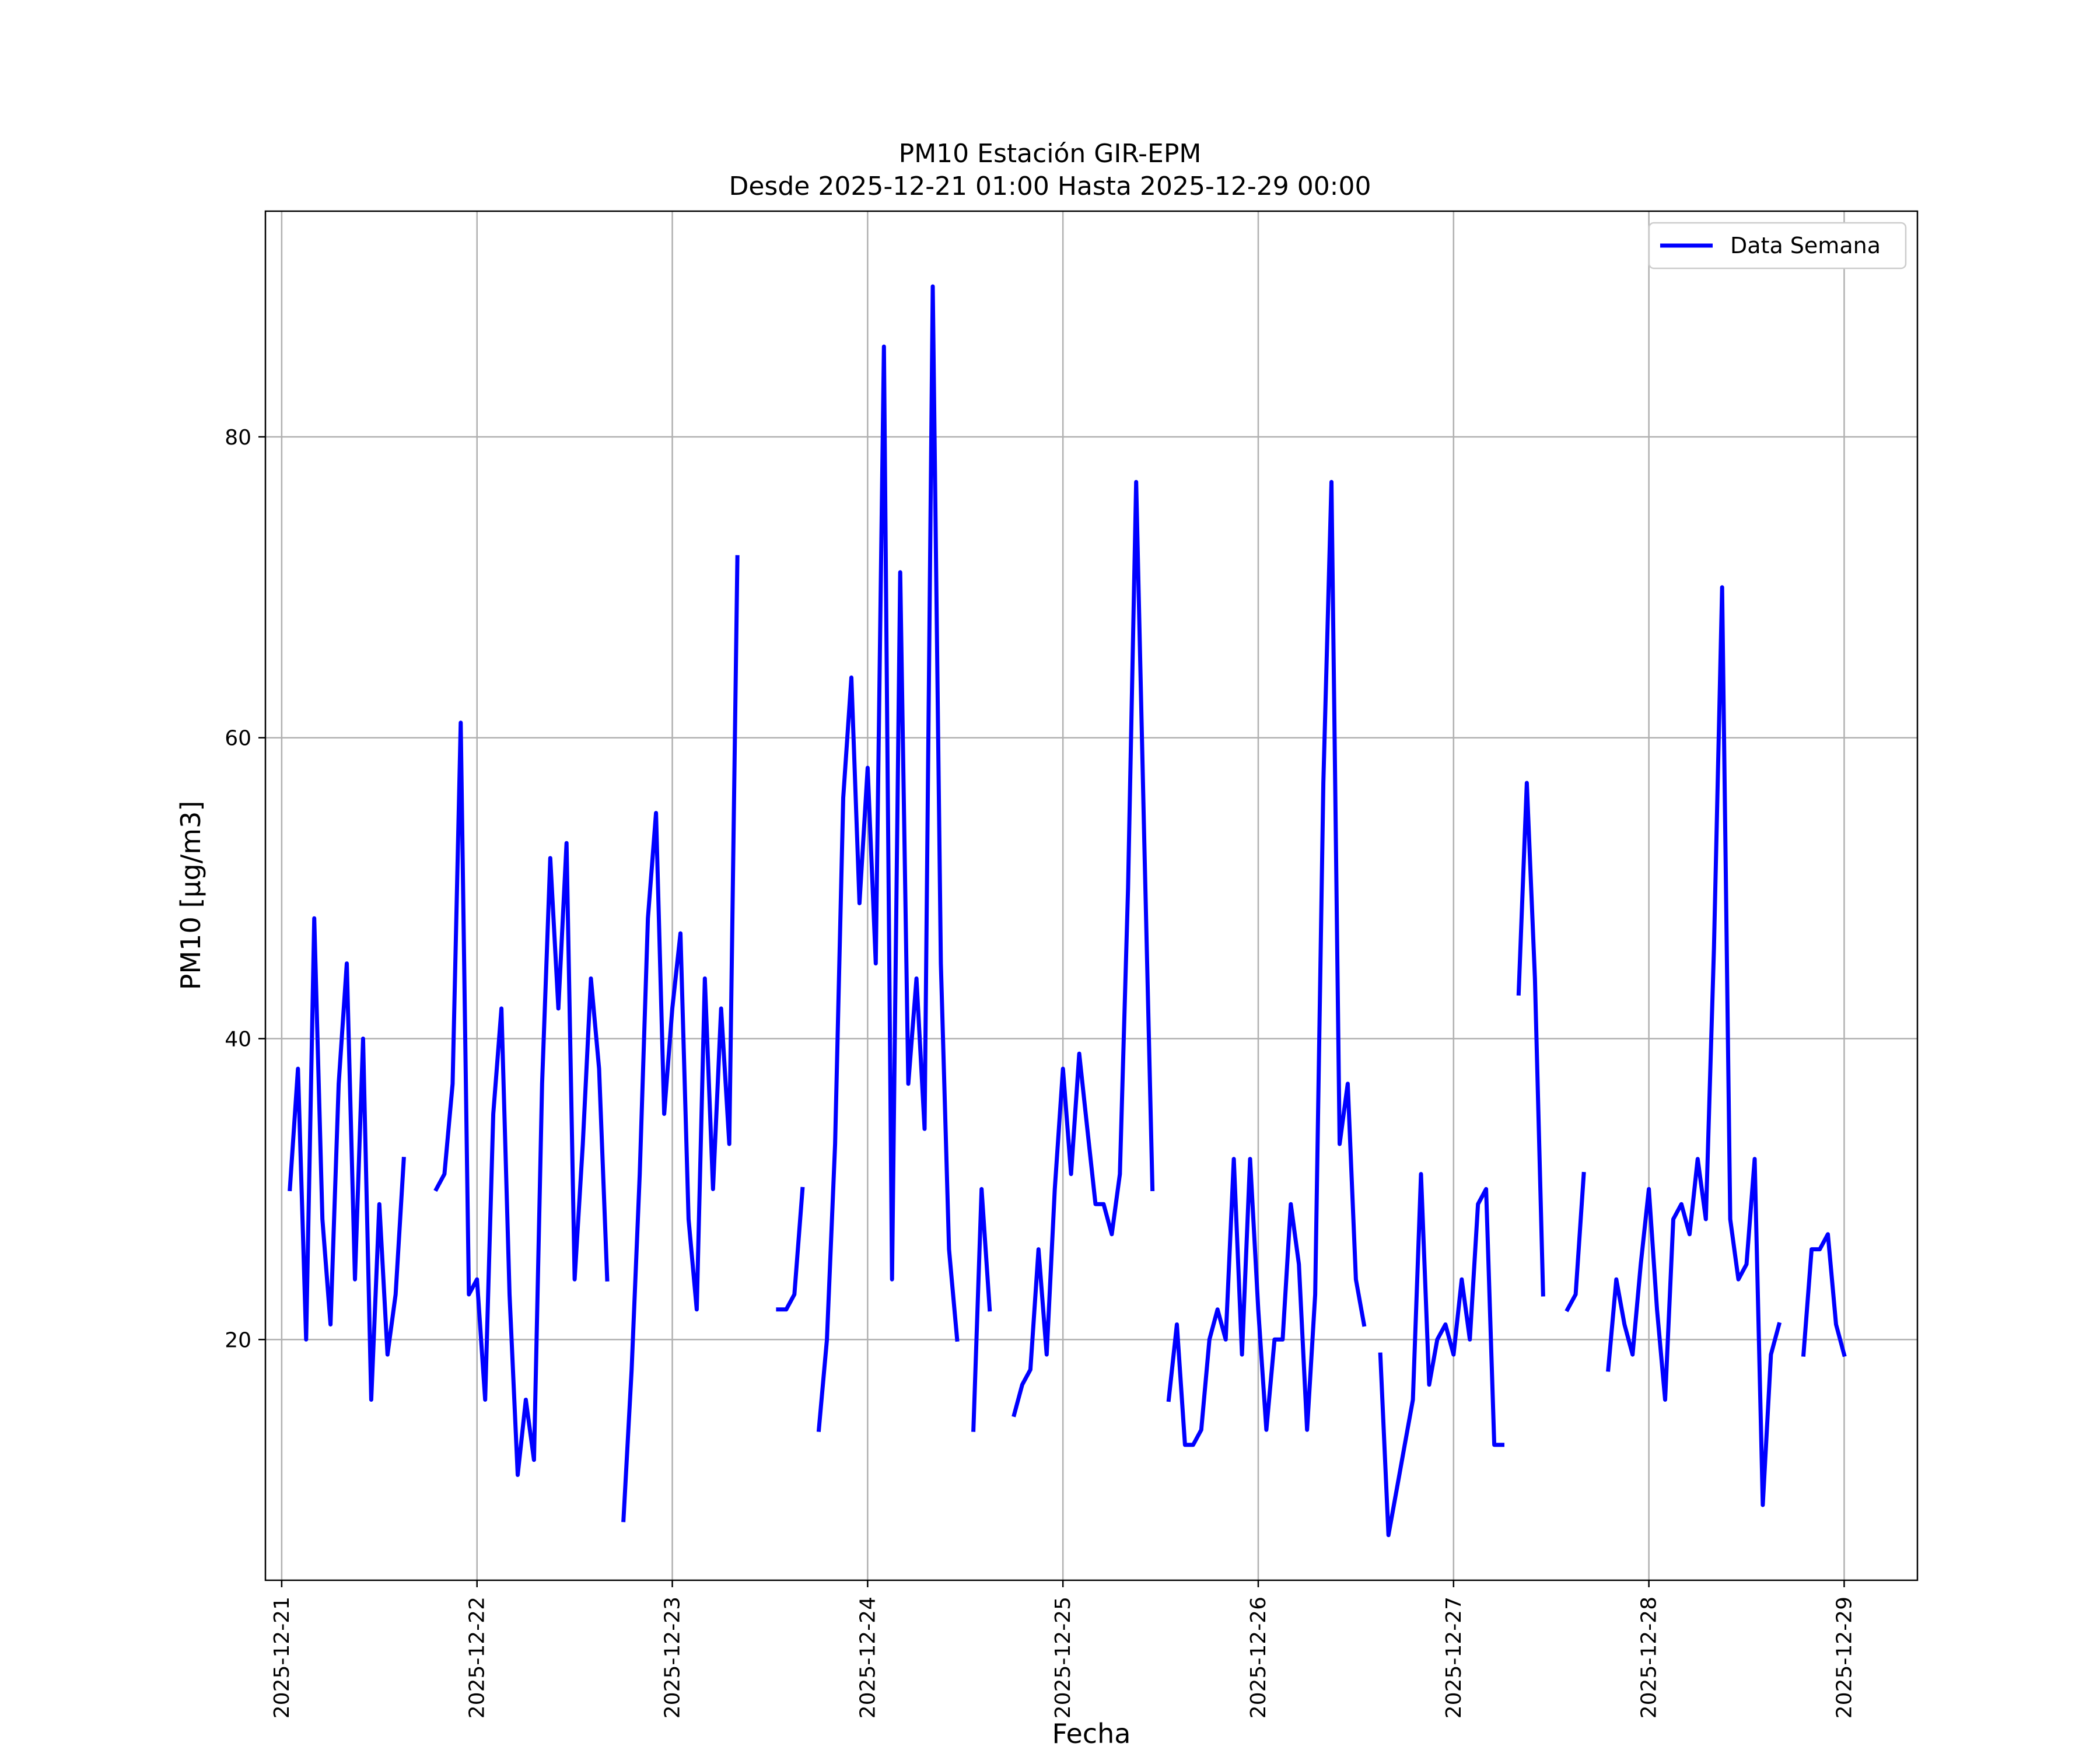 The width and height of the screenshot is (2100, 1750). Describe the element at coordinates (238, 1040) in the screenshot. I see `y-tick-label: 40` at that location.